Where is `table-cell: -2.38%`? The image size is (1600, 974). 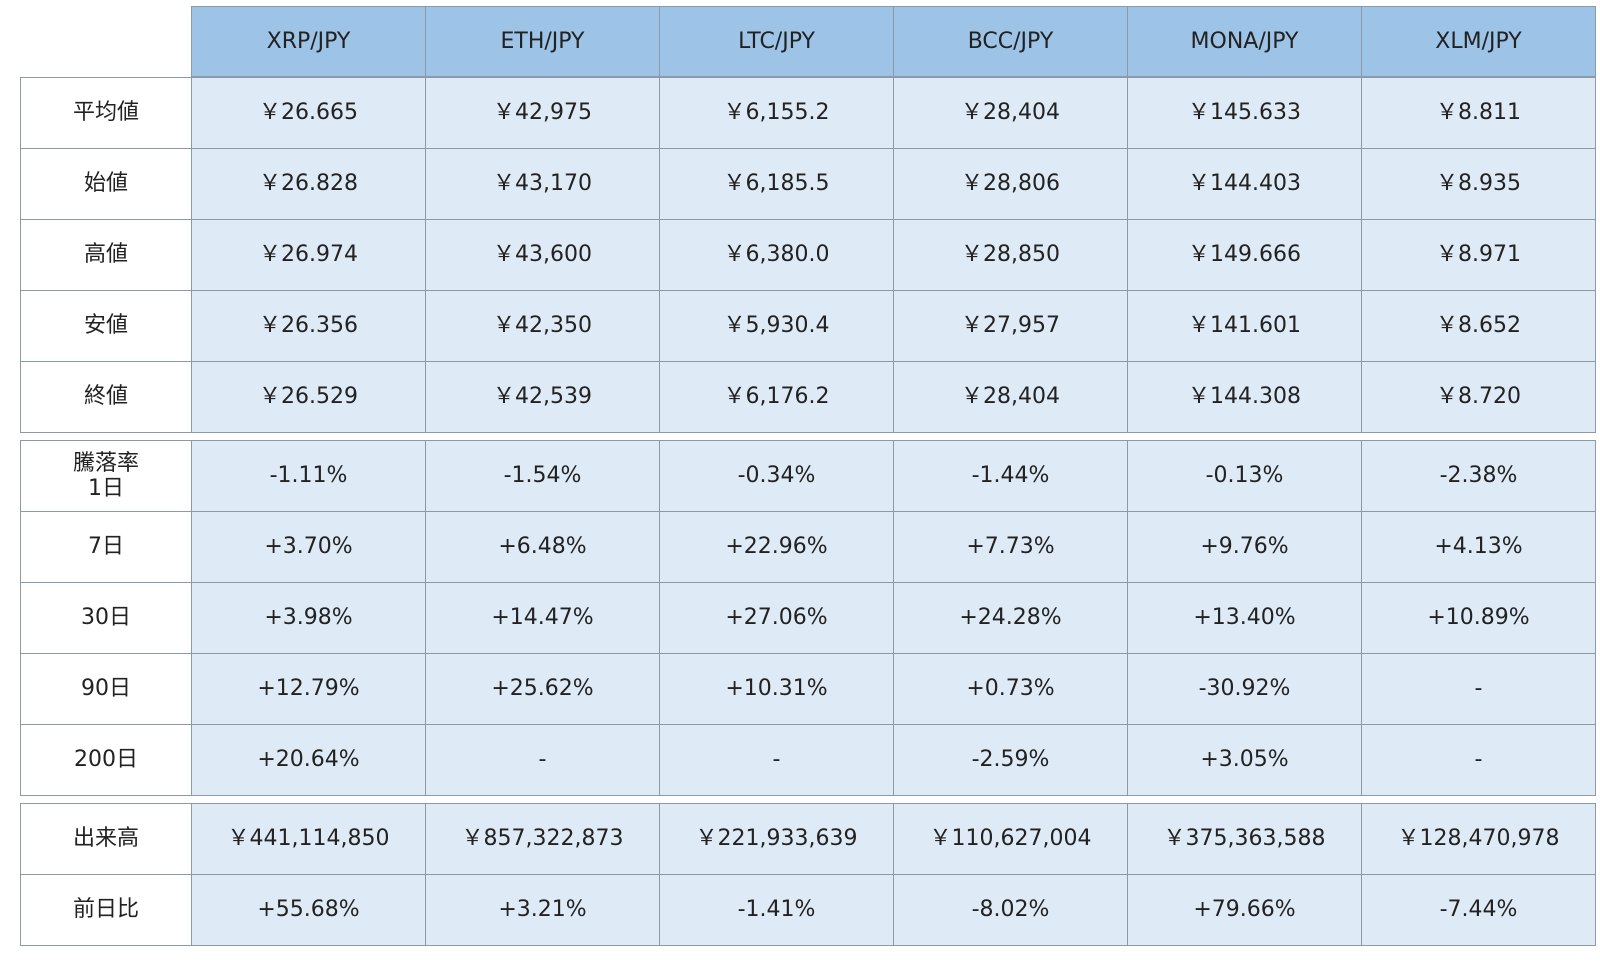
table-cell: -2.38% is located at coordinates (1478, 476).